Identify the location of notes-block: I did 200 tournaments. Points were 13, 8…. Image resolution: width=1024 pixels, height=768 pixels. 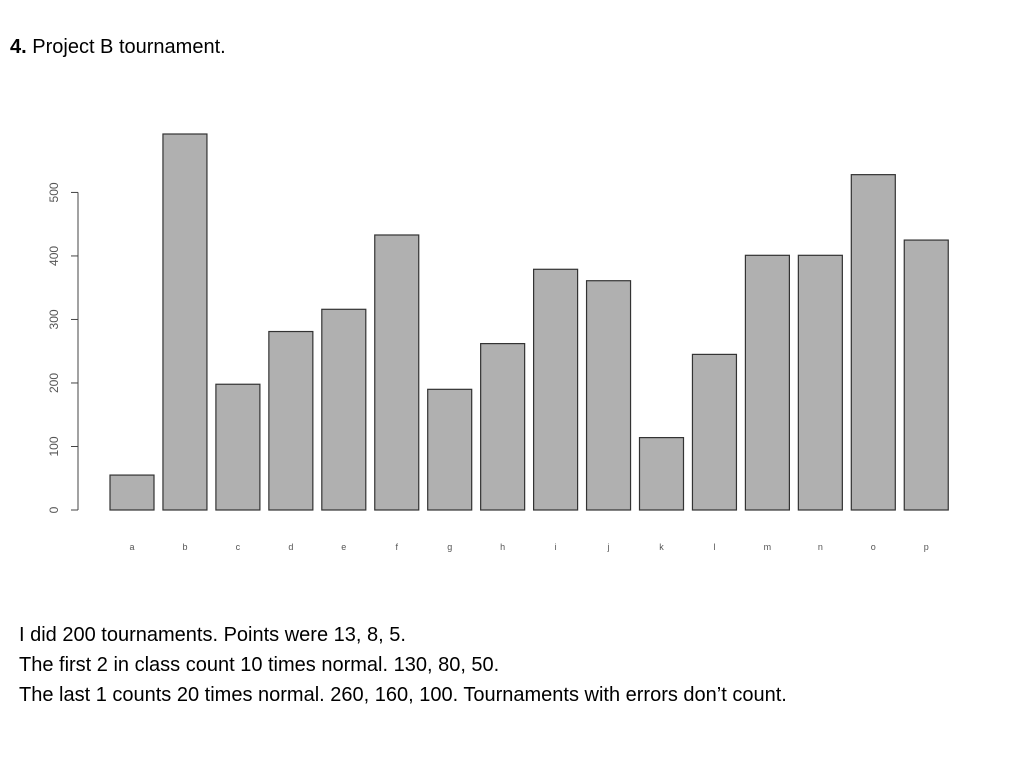
(403, 665).